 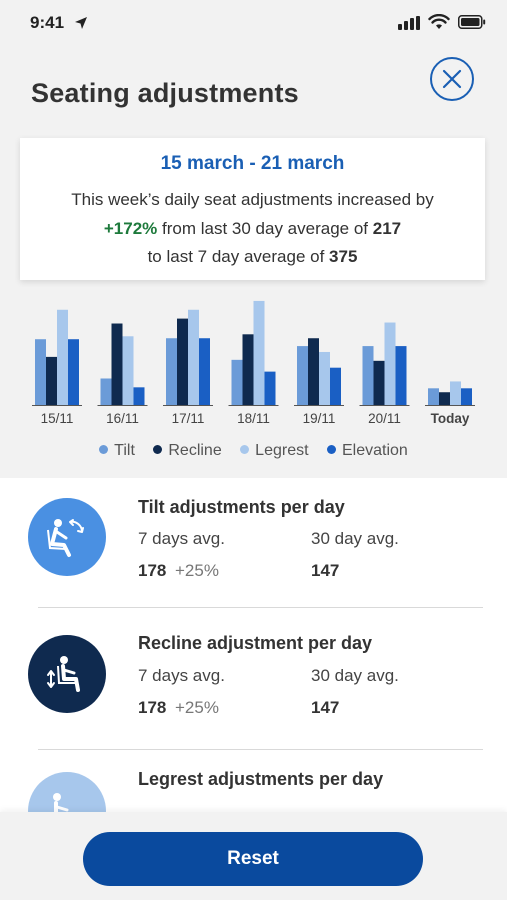 I want to click on x-tick-label: 20/11, so click(x=384, y=418).